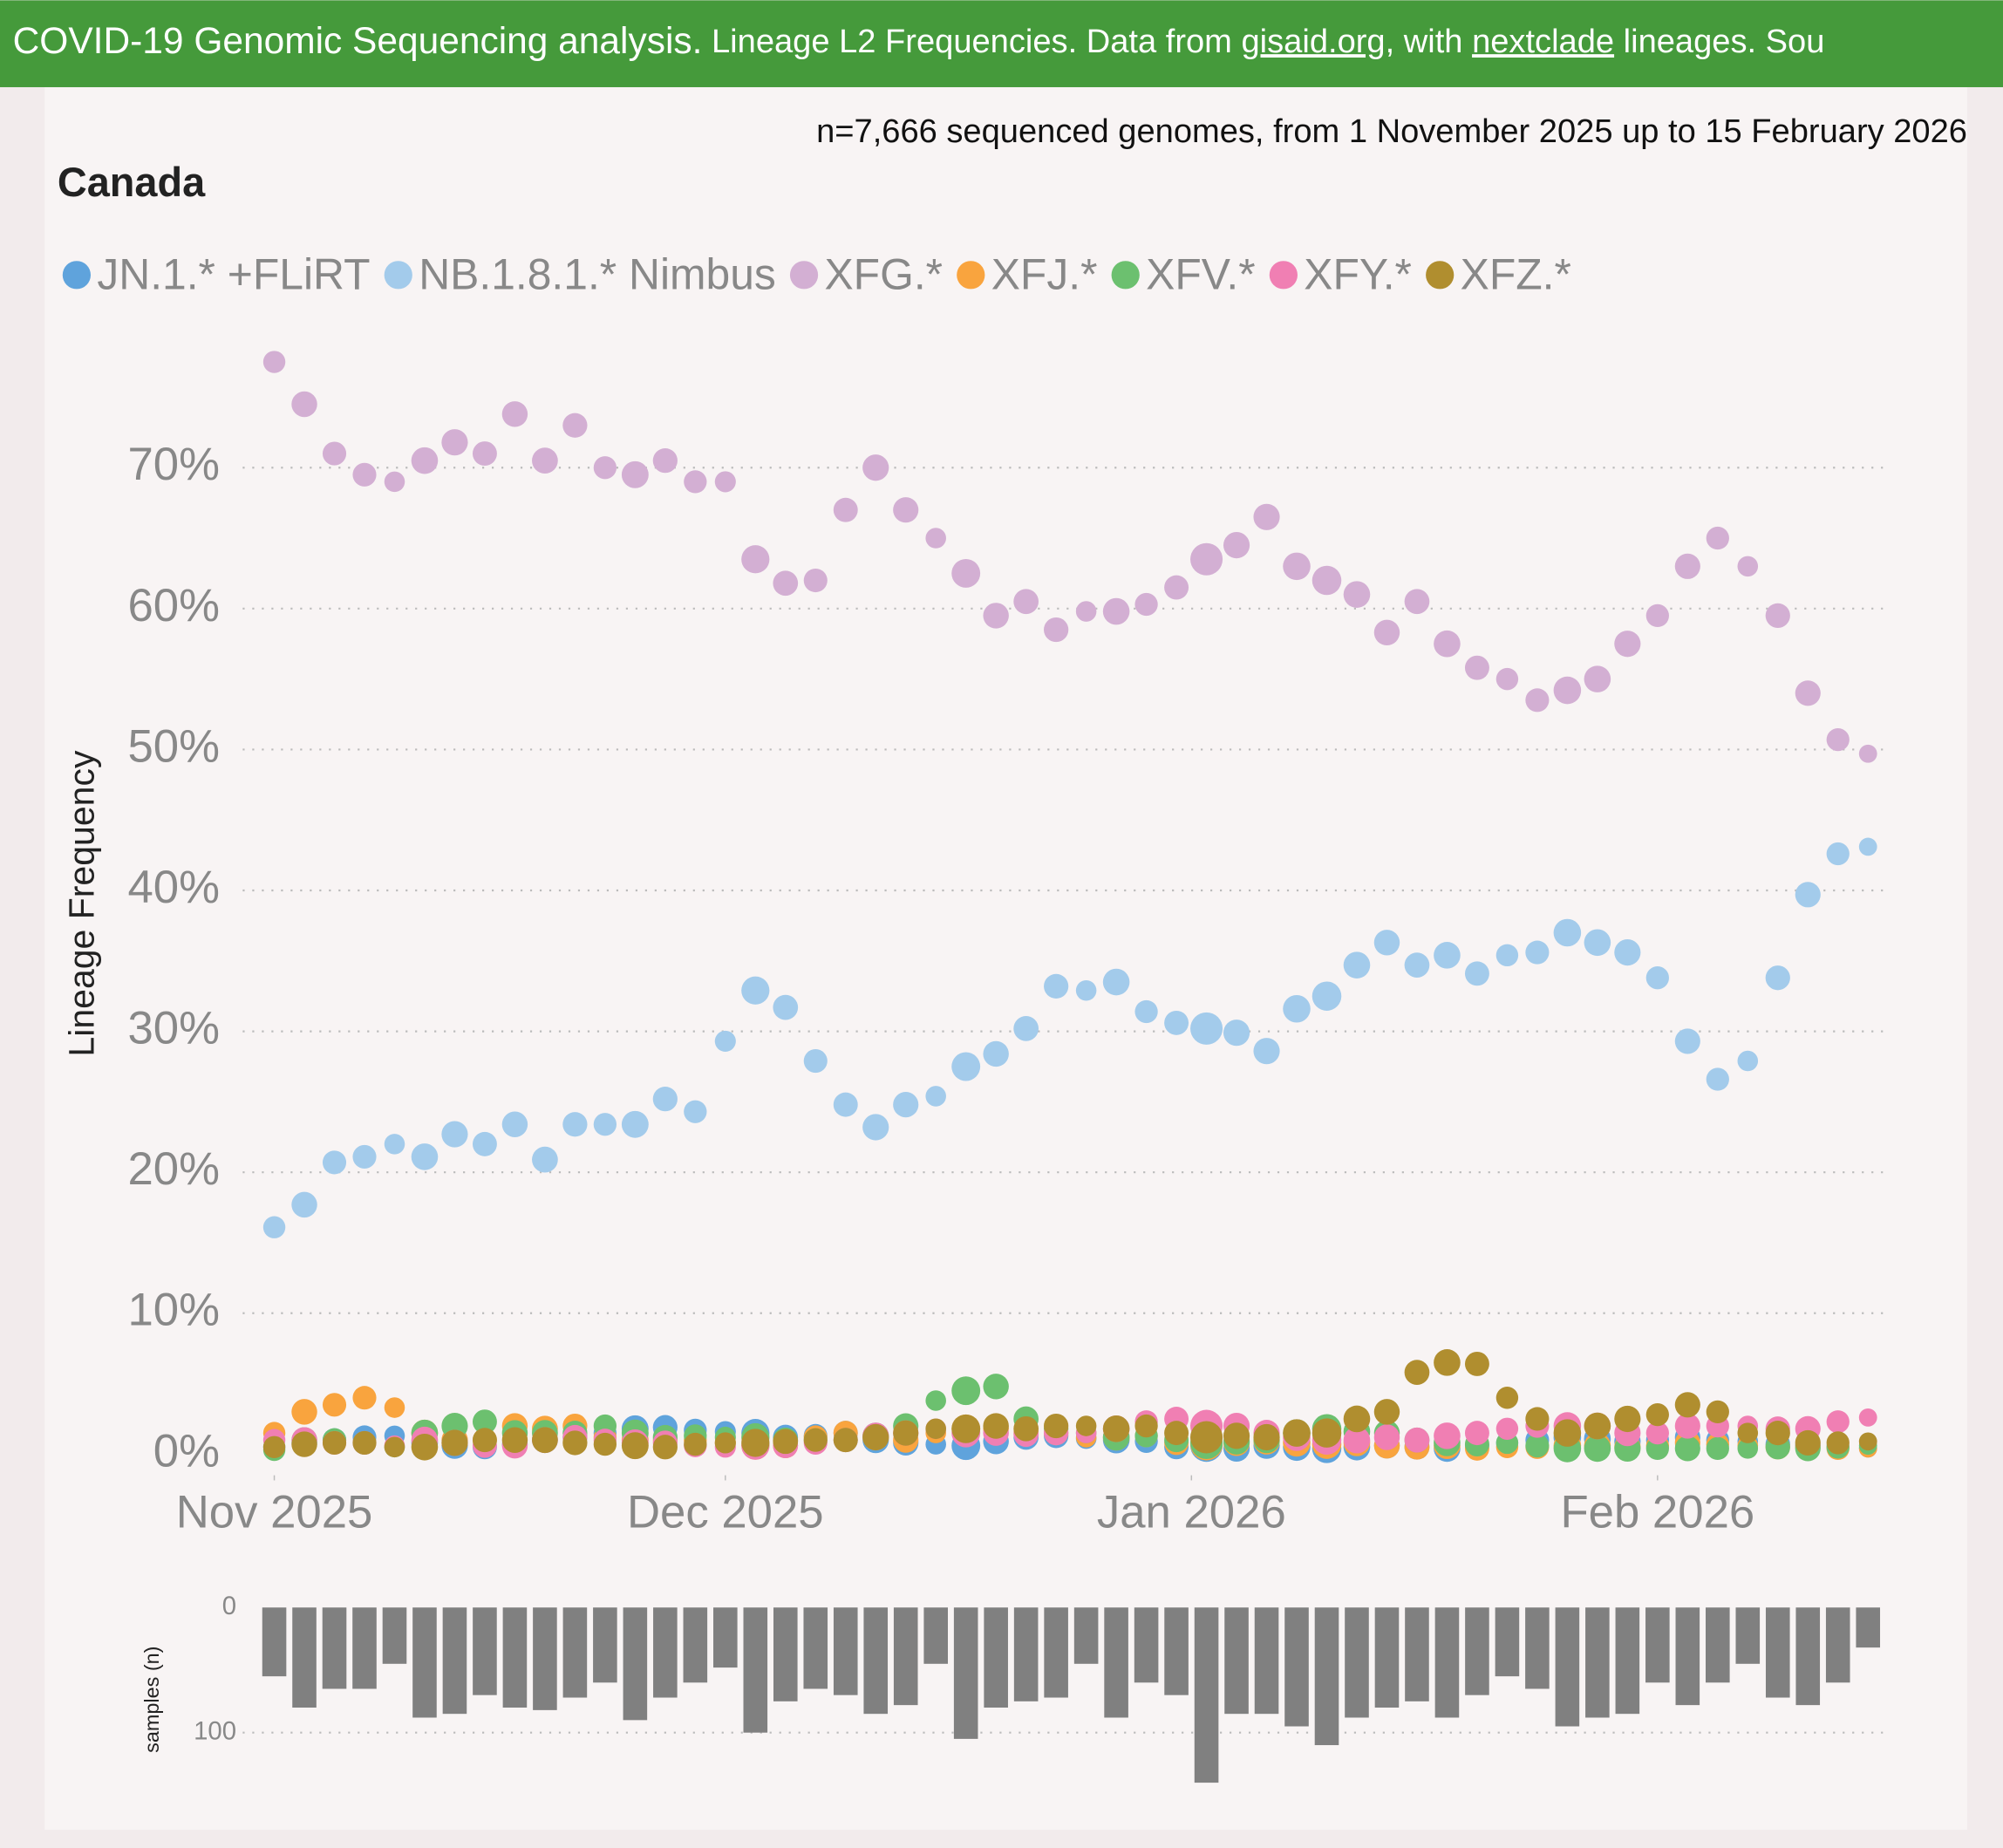 The image size is (2003, 1848). I want to click on x-tick-label: Dec 2025, so click(725, 1512).